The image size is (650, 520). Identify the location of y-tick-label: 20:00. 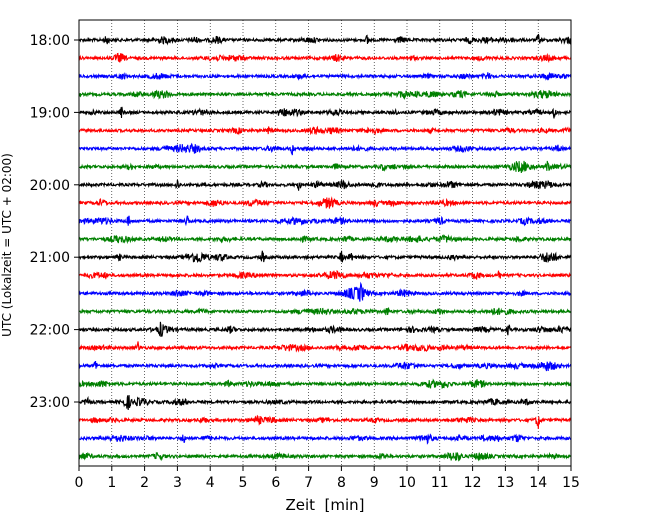
(50, 186).